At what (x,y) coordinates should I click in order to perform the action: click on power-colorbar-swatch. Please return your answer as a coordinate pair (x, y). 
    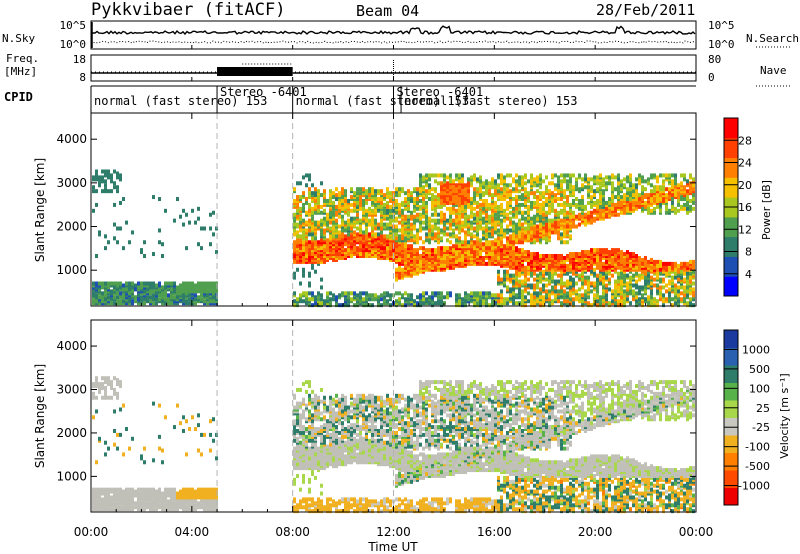
    Looking at the image, I should click on (731, 266).